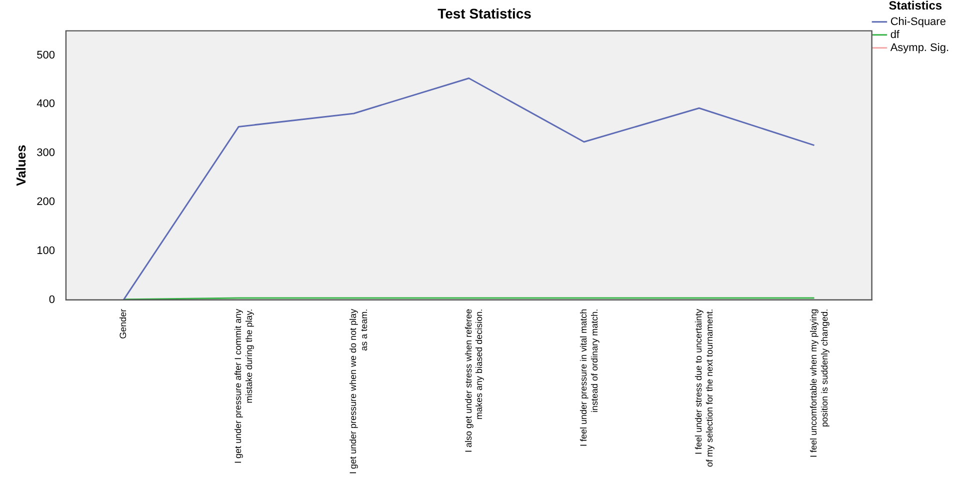  I want to click on y-tick-label: 100, so click(45, 251).